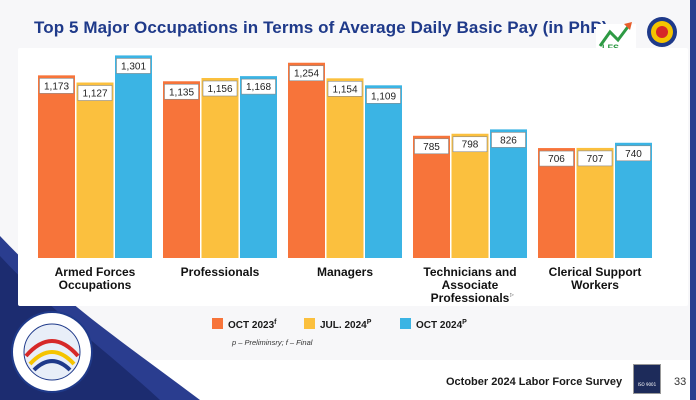 Image resolution: width=696 pixels, height=400 pixels. Describe the element at coordinates (345, 272) in the screenshot. I see `category-label: Managers` at that location.